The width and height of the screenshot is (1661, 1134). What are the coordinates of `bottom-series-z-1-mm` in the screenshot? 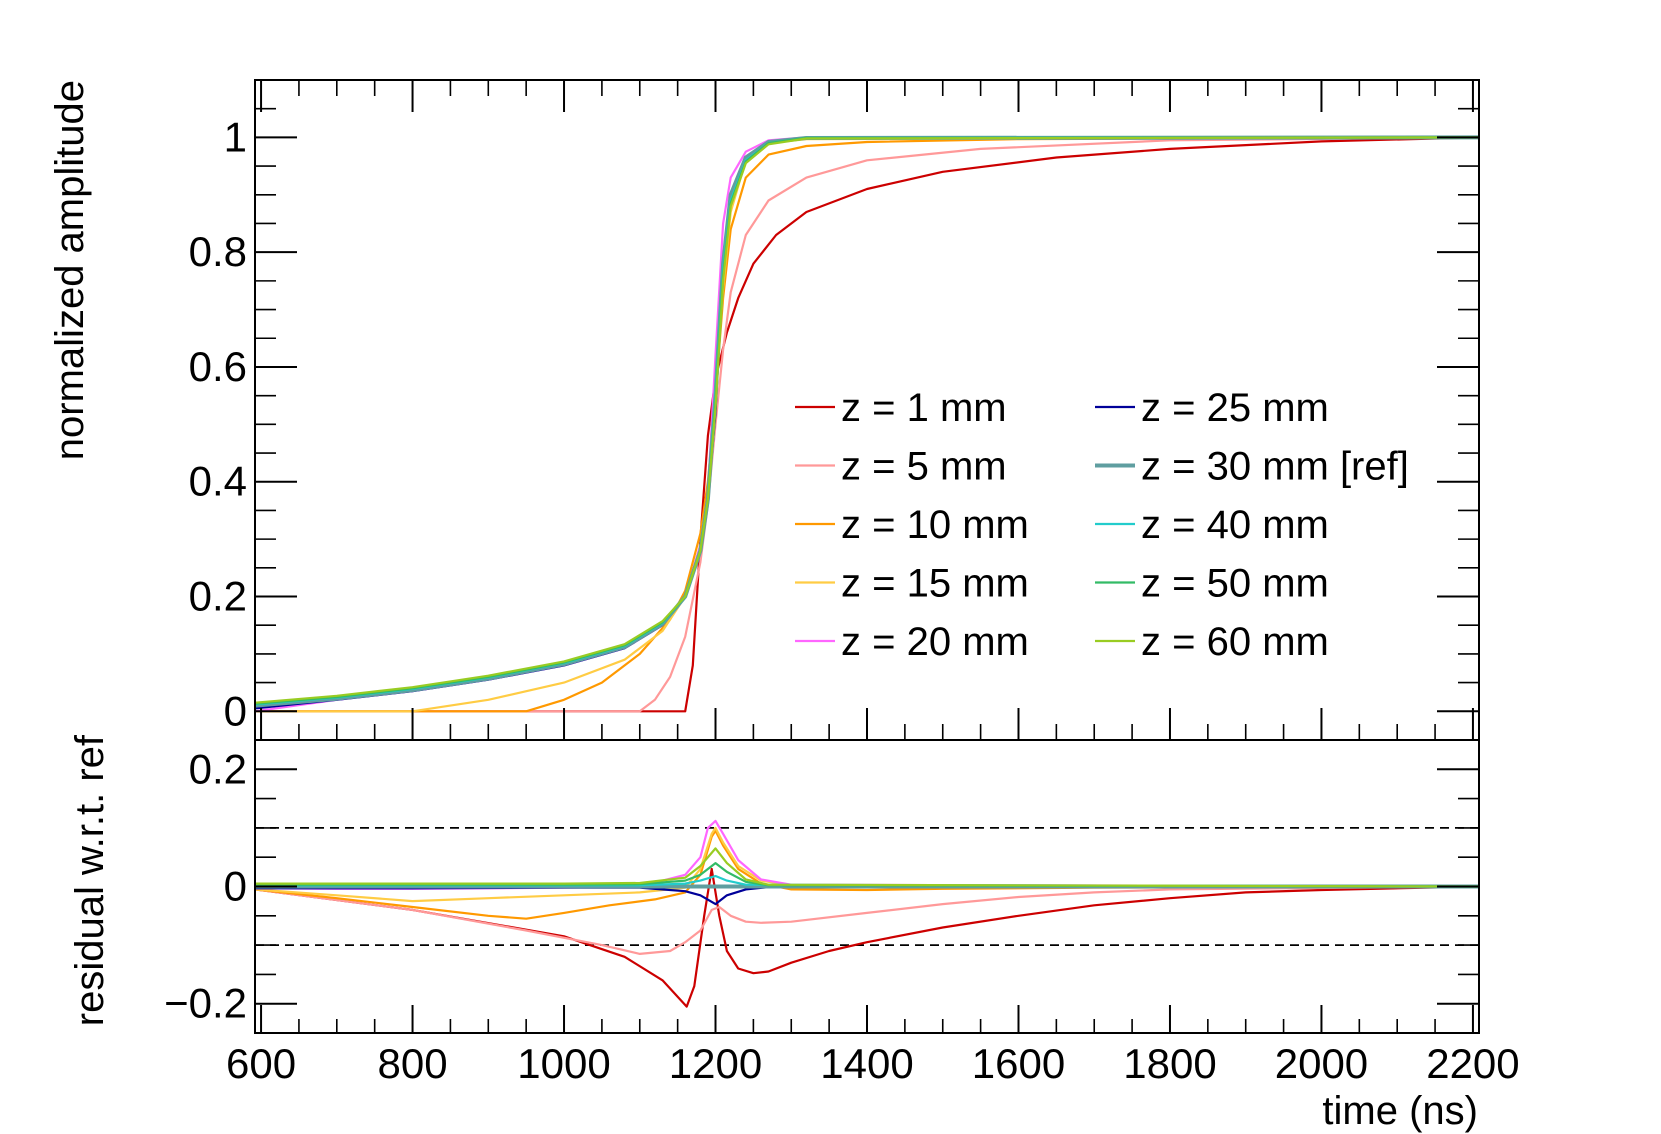 It's located at (867, 937).